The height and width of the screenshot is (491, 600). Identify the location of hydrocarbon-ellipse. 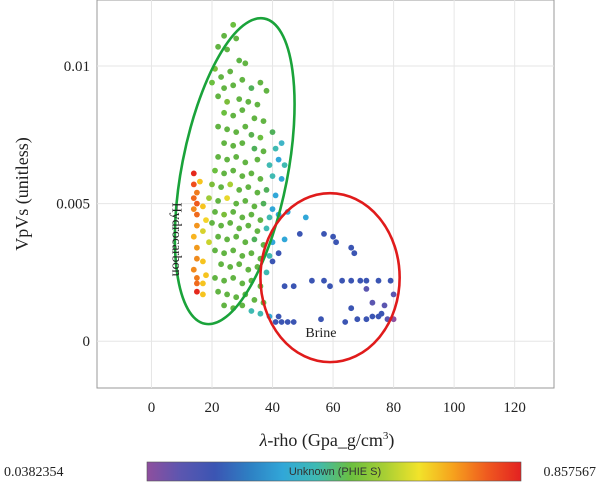
(234, 171).